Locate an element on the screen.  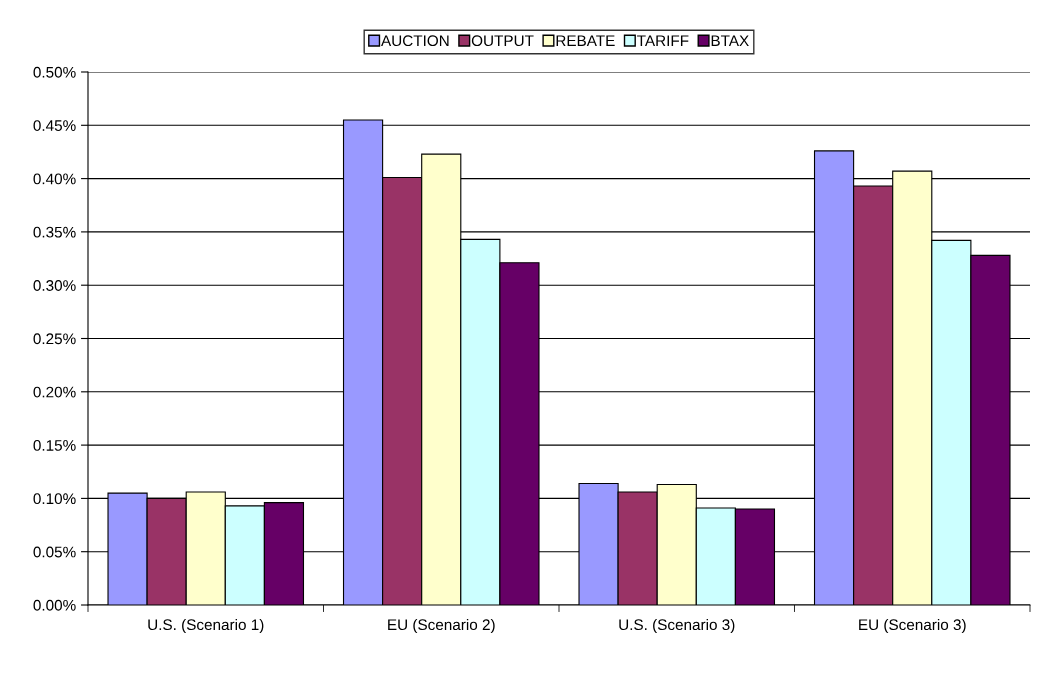
y-tick-label: 0.15% is located at coordinates (54, 445).